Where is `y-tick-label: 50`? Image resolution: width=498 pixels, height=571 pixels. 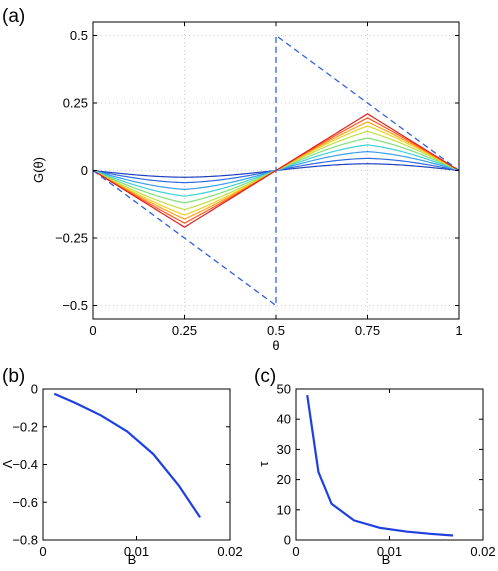
y-tick-label: 50 is located at coordinates (284, 389).